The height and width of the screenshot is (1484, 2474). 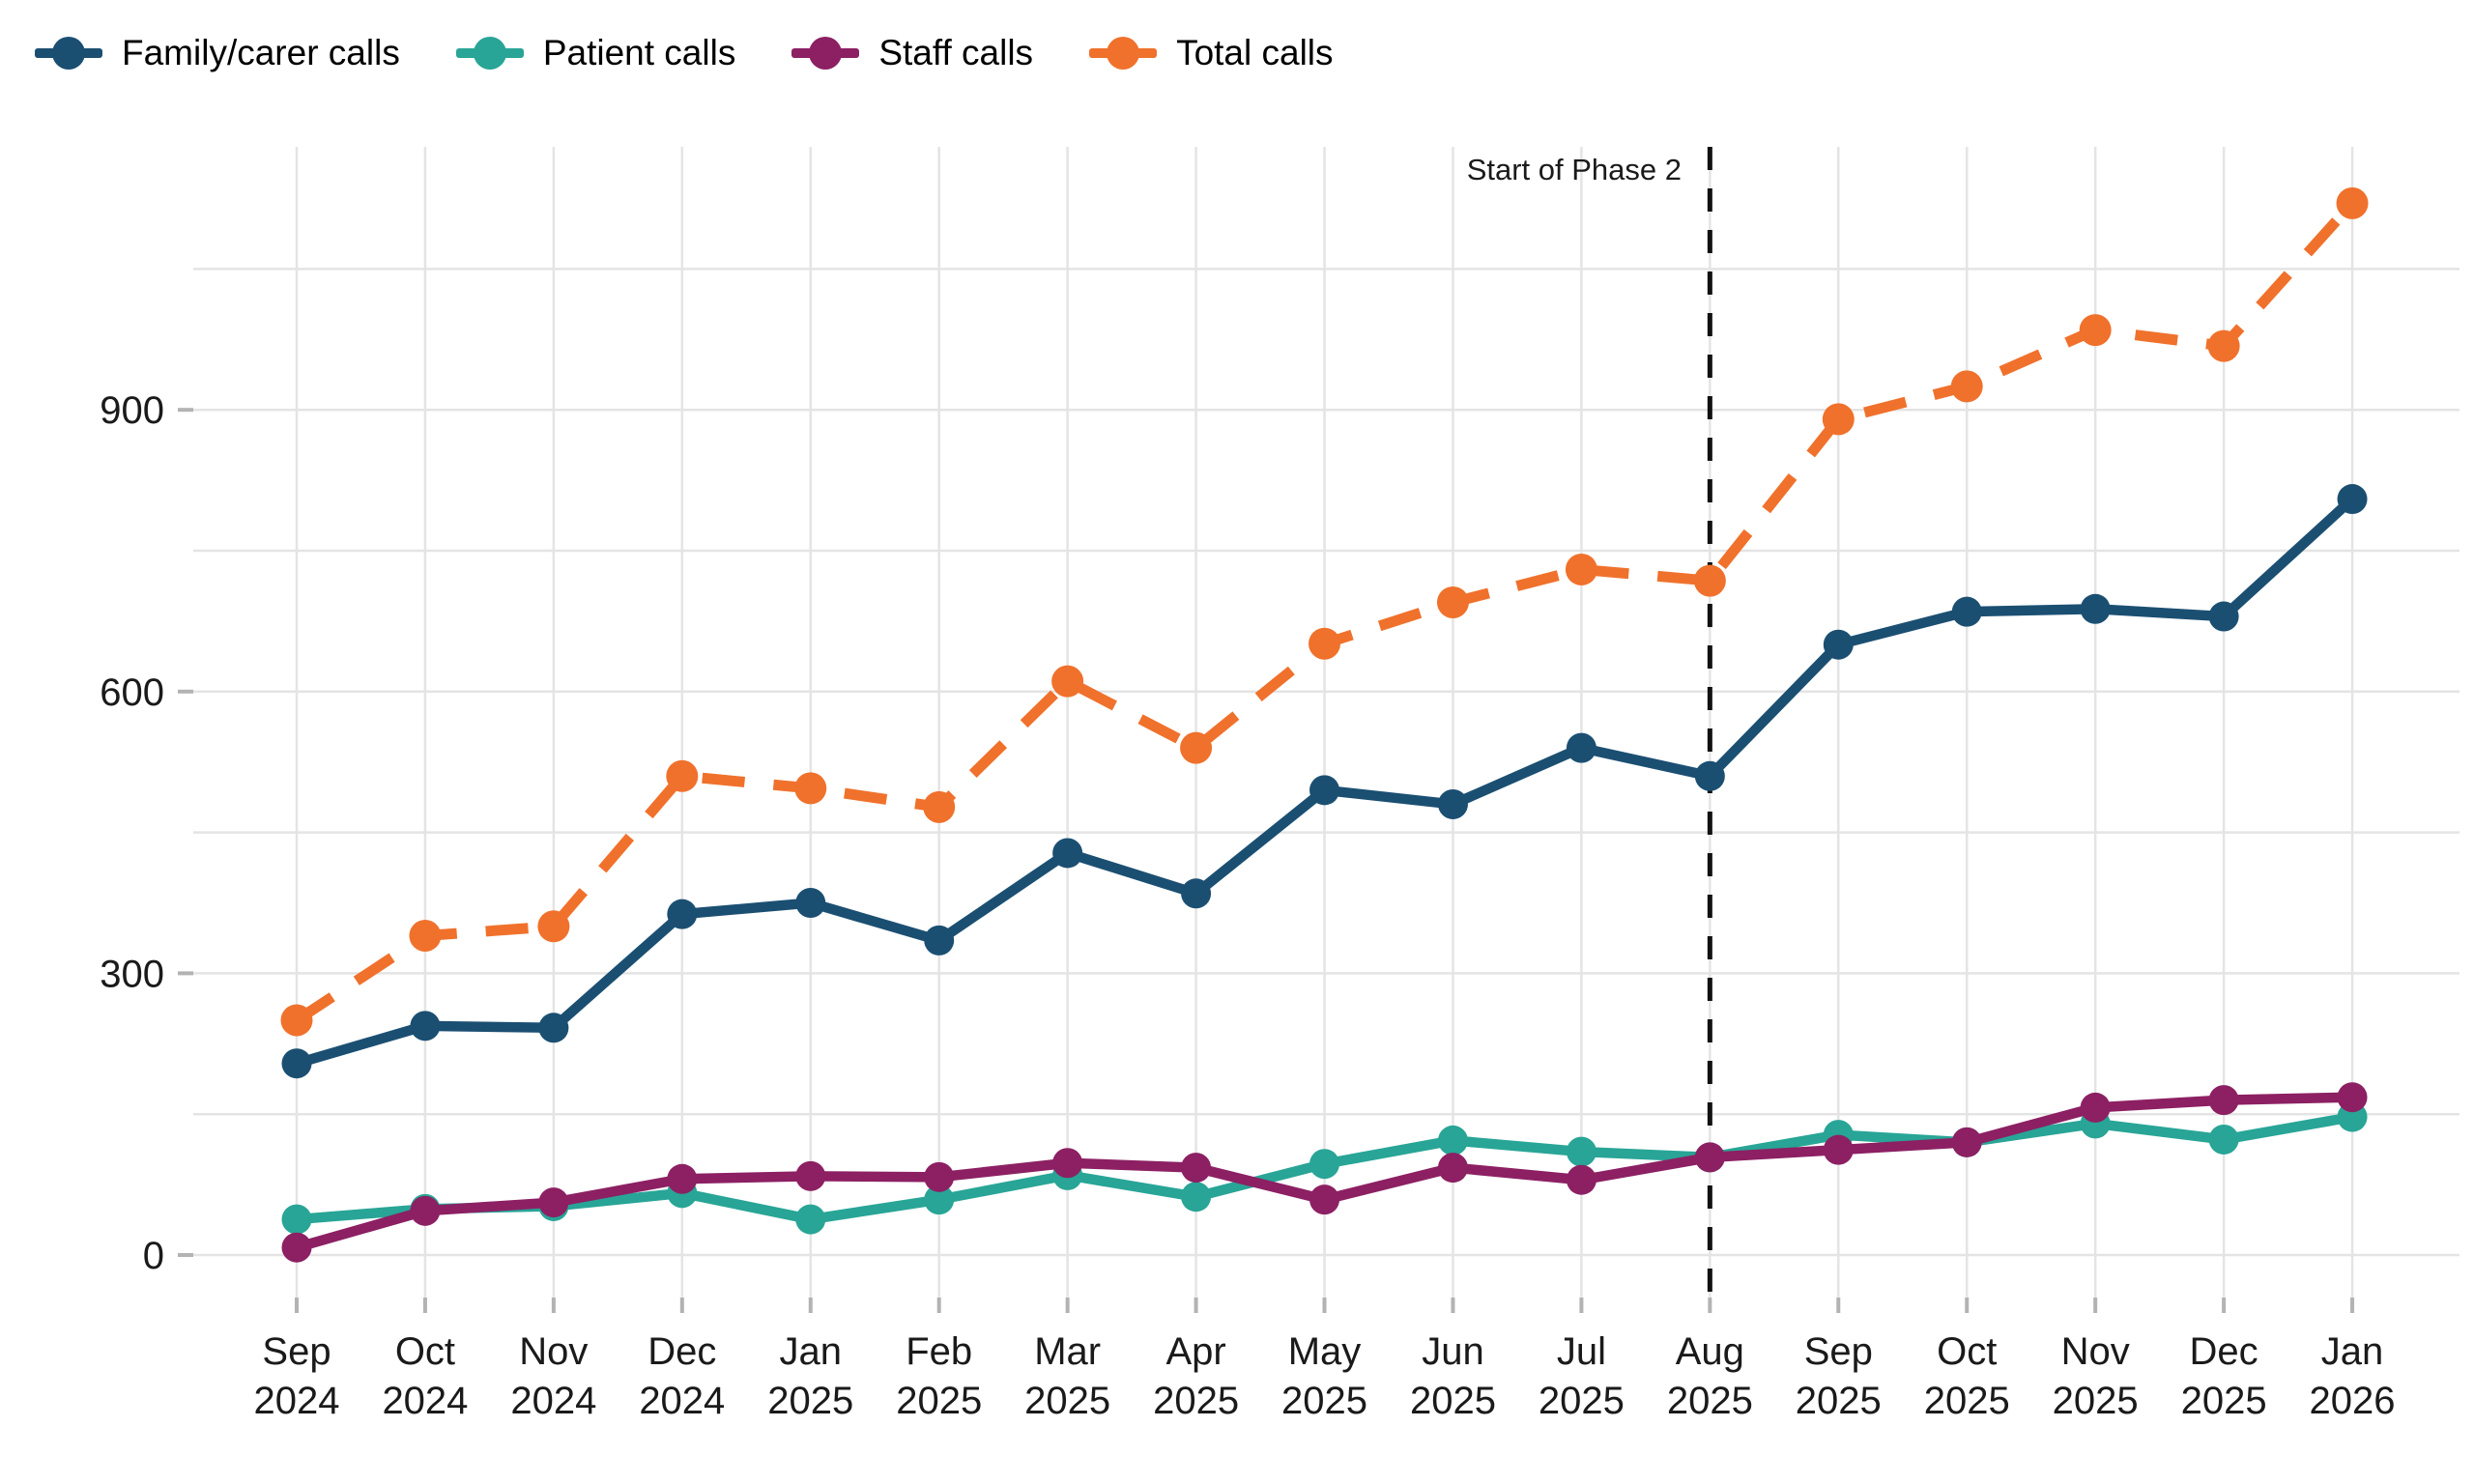 What do you see at coordinates (153, 1256) in the screenshot?
I see `y-tick-label: 0` at bounding box center [153, 1256].